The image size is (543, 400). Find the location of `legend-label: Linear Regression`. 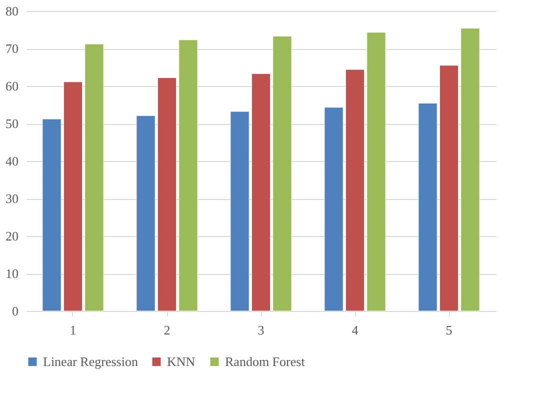

legend-label: Linear Regression is located at coordinates (90, 361).